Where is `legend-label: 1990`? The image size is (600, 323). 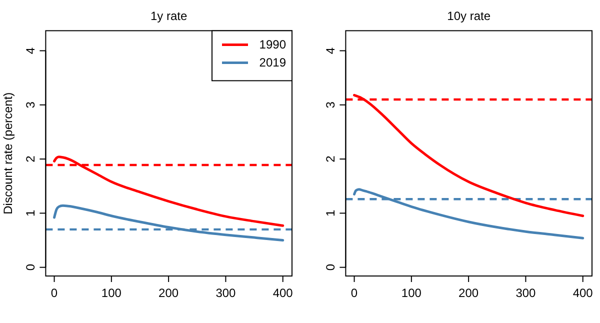
legend-label: 1990 is located at coordinates (272, 45).